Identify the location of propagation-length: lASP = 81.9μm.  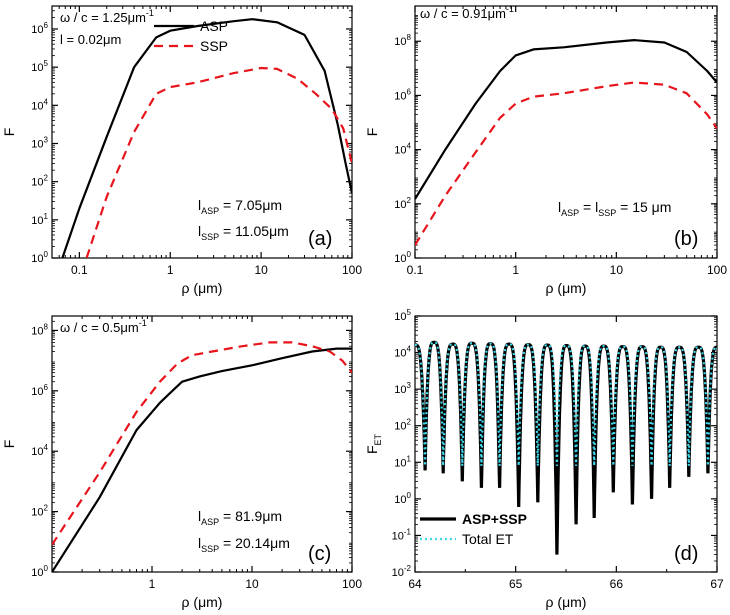
(240, 517).